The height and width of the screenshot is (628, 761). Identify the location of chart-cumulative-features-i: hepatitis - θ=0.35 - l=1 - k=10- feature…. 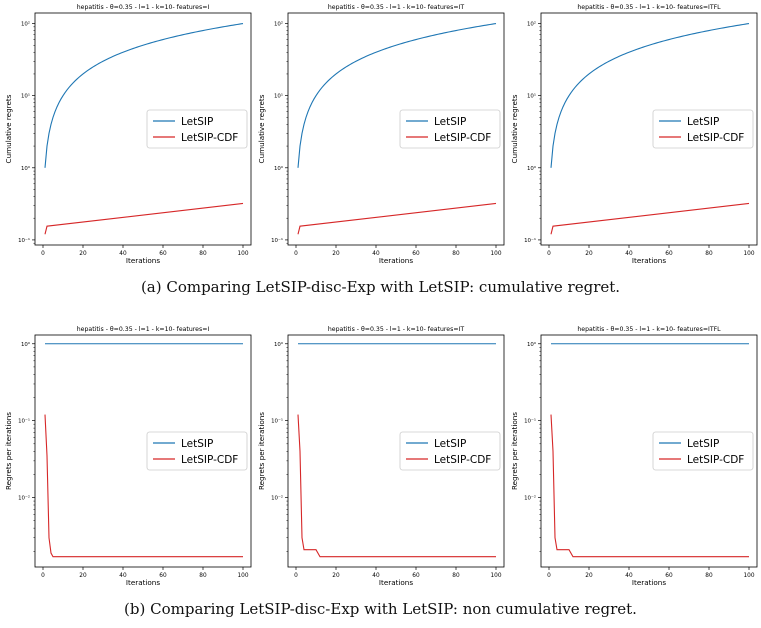
(128, 134).